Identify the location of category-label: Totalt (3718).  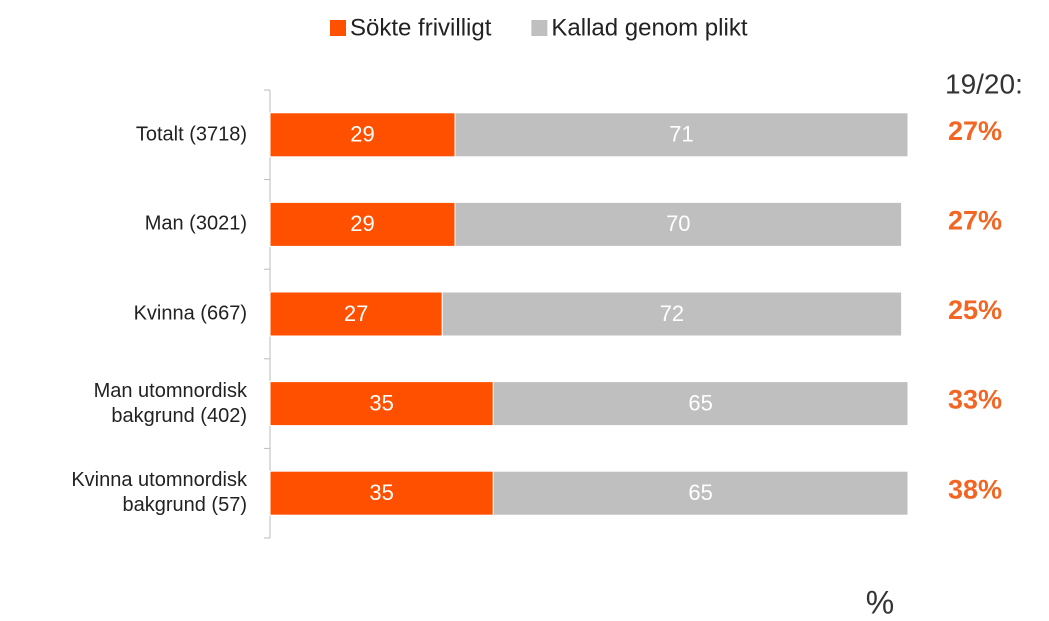
(191, 134).